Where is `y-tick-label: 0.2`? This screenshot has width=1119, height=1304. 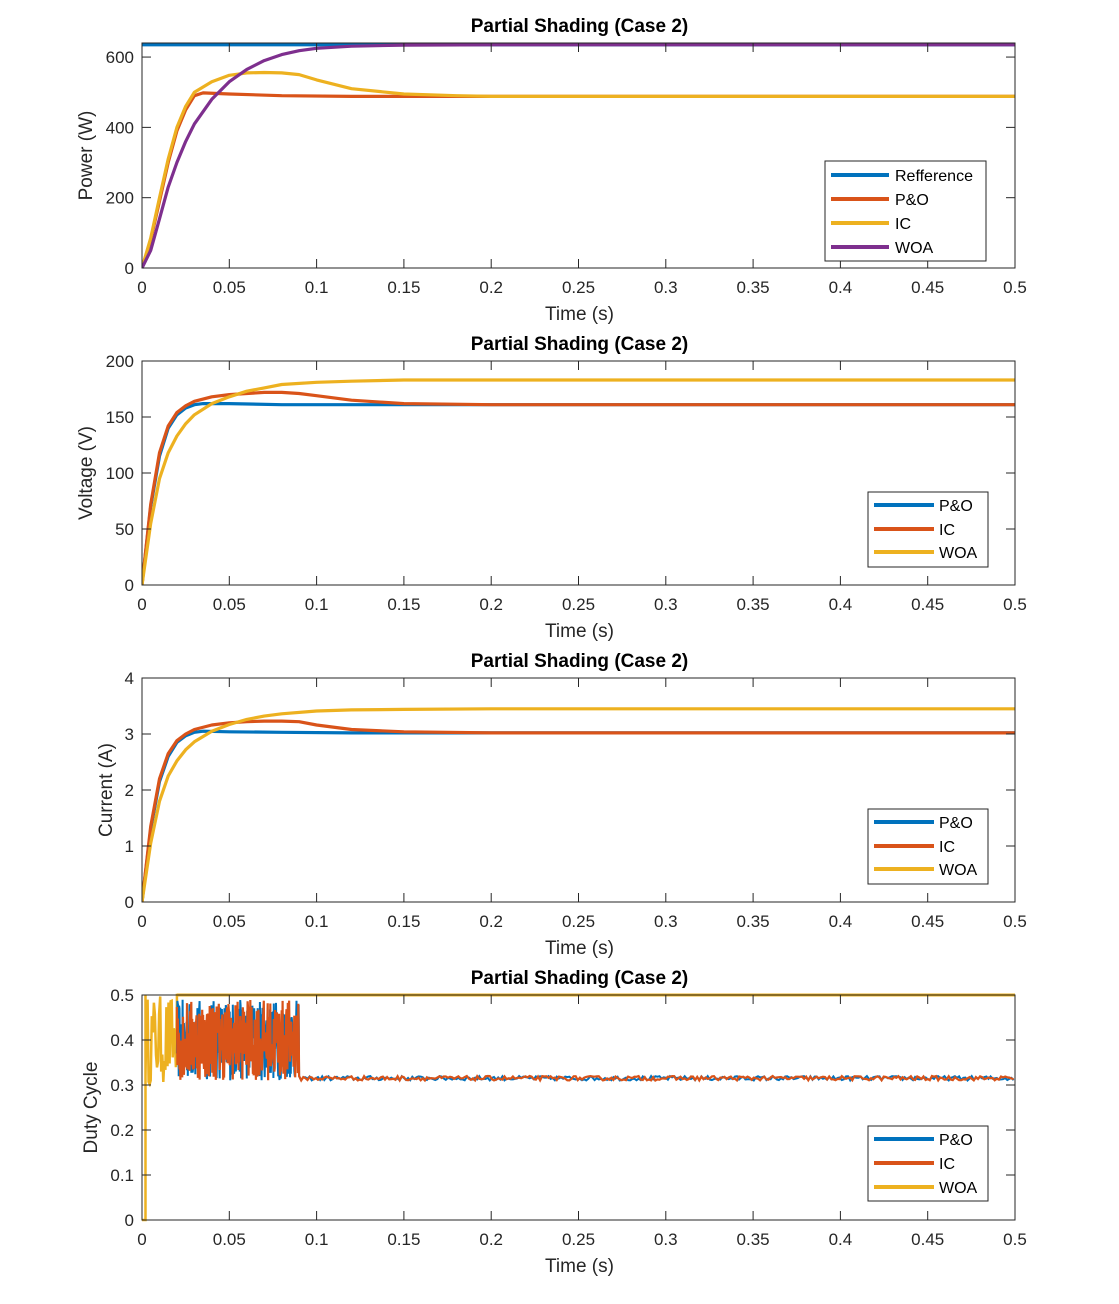
y-tick-label: 0.2 is located at coordinates (122, 1130).